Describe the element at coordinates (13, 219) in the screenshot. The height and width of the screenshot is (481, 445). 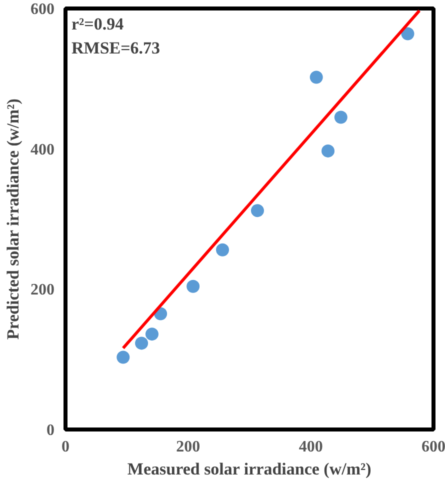
I see `y-axis-title: Predicted solar irradiance (w/m²)` at that location.